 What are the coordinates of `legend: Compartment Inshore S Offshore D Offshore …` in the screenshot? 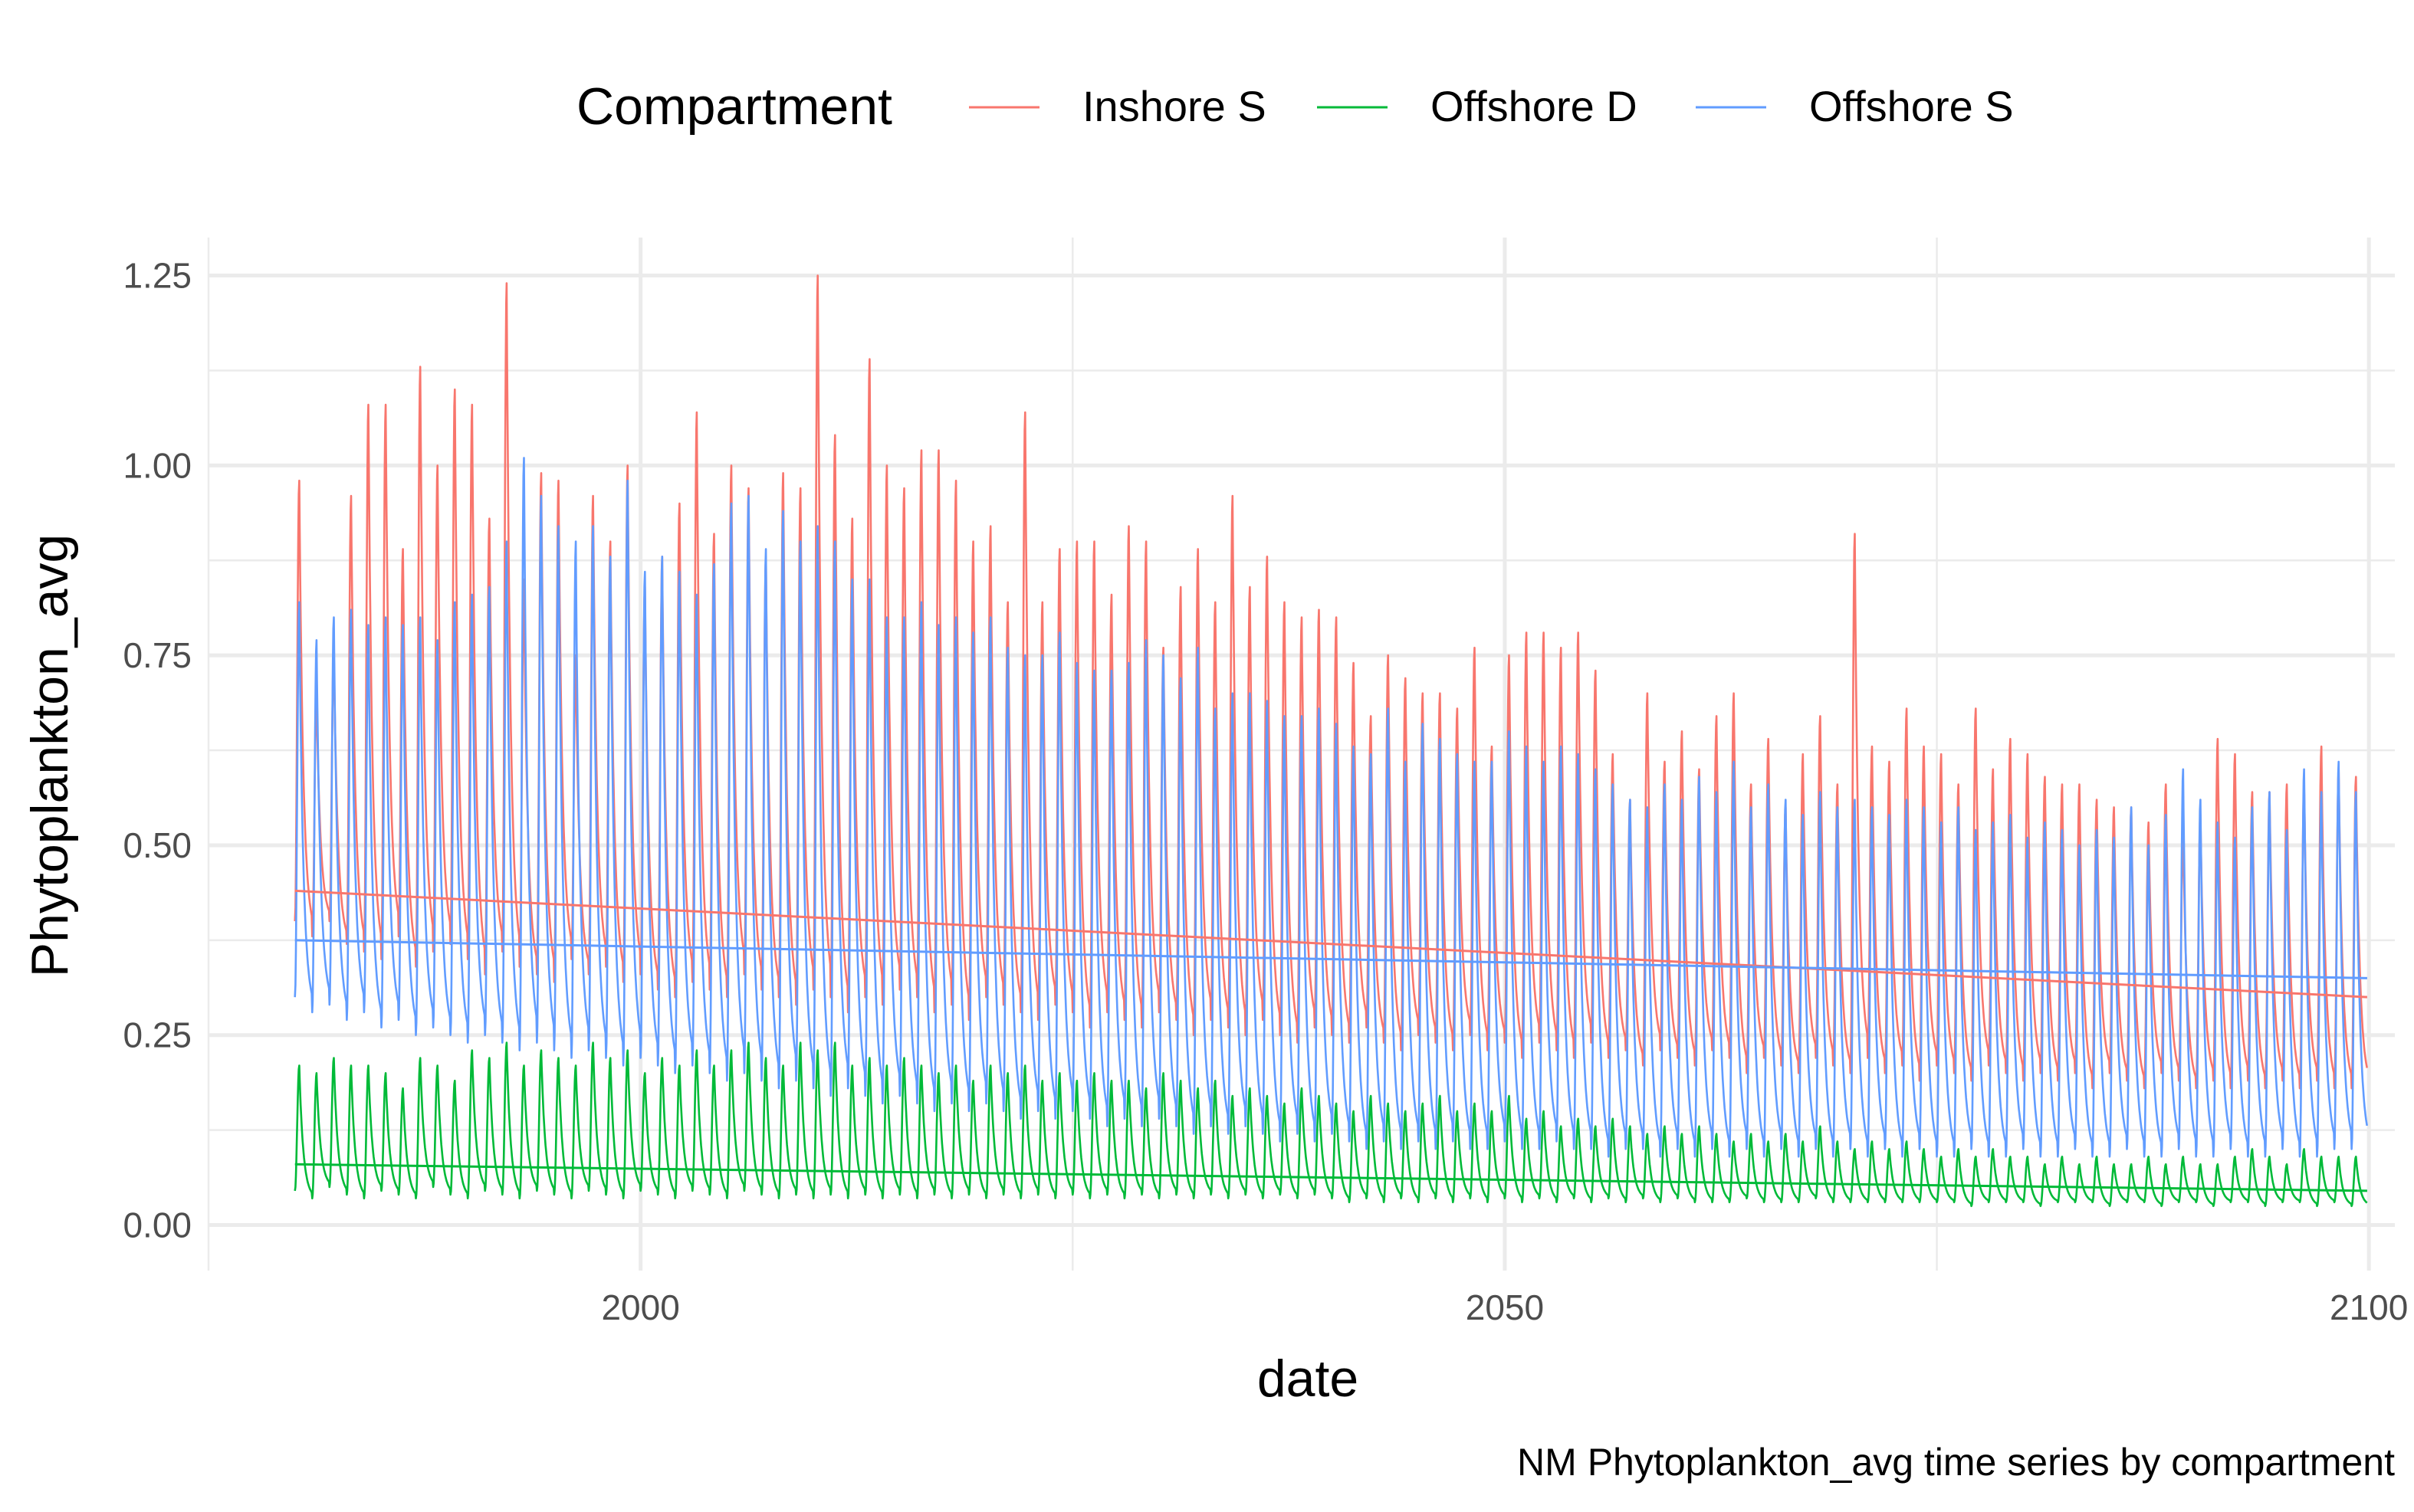 It's located at (1295, 107).